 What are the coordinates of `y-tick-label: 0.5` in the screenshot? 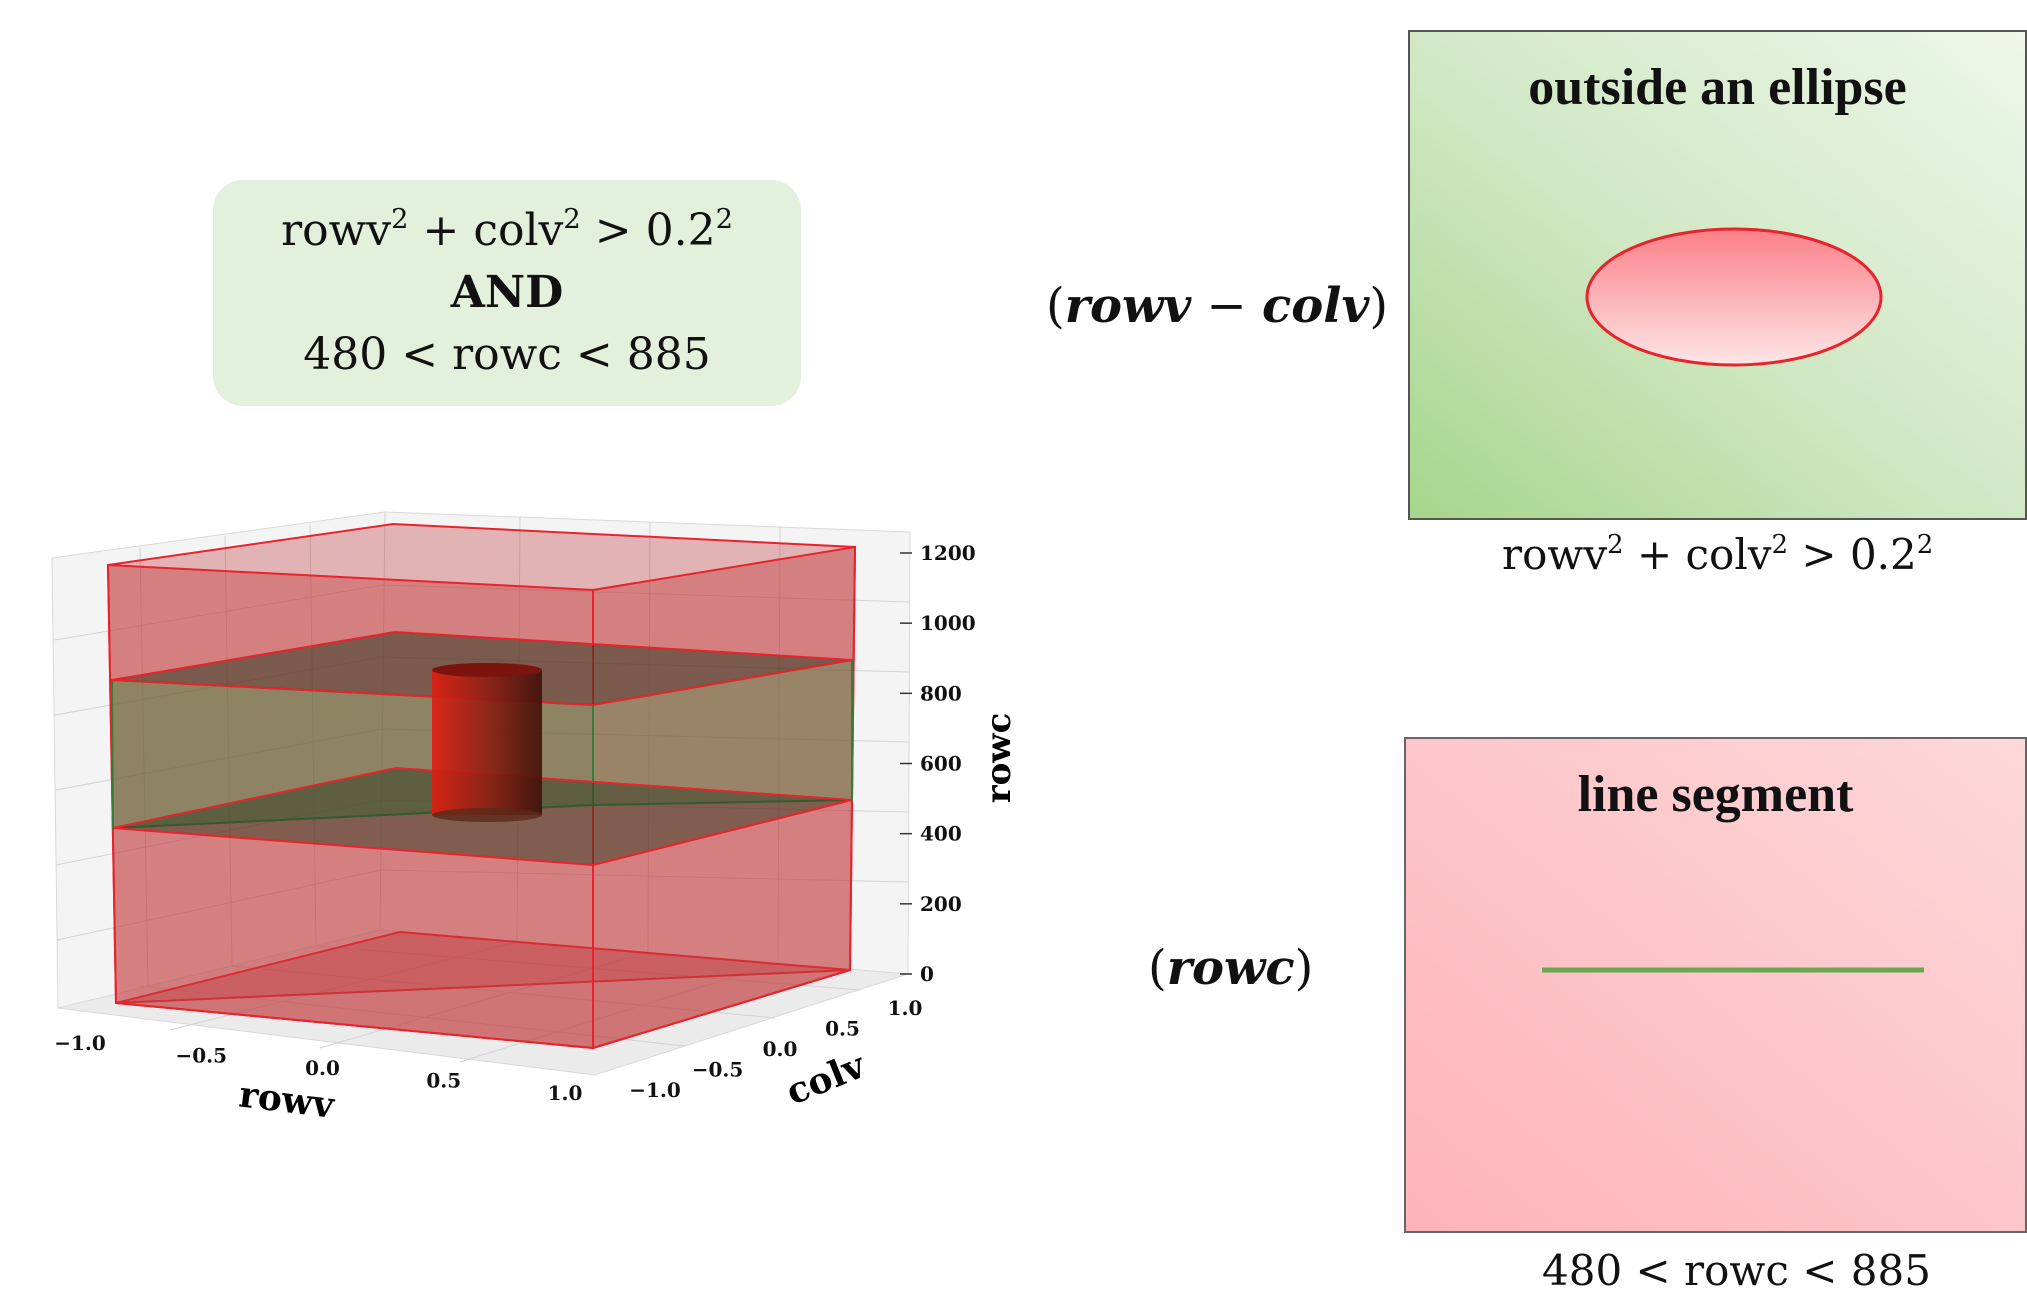 It's located at (842, 1029).